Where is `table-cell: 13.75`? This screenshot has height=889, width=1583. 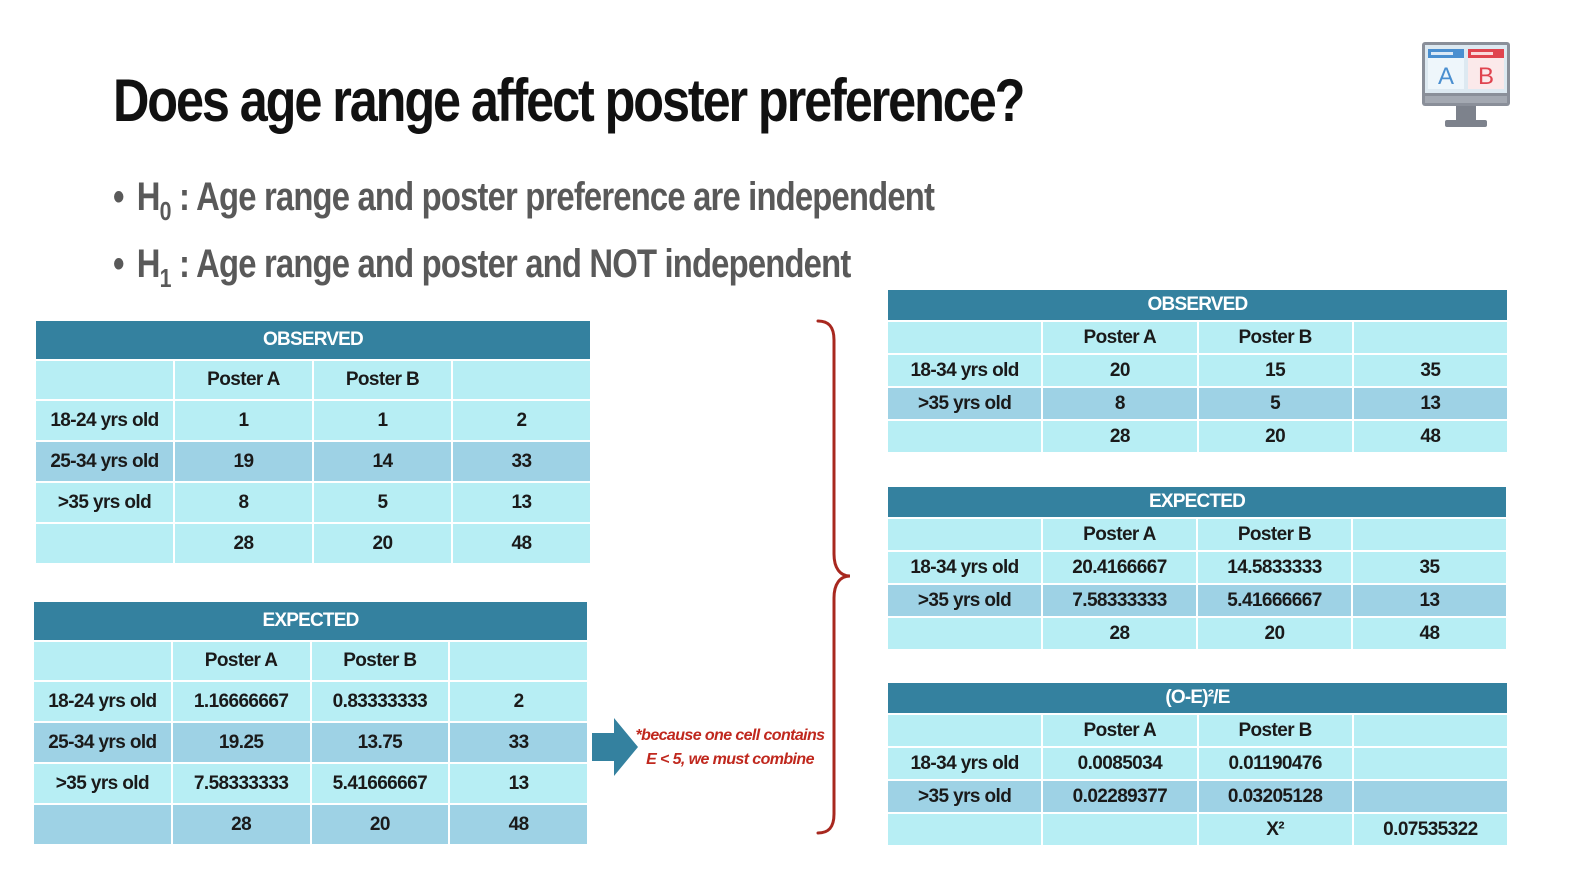
table-cell: 13.75 is located at coordinates (380, 742).